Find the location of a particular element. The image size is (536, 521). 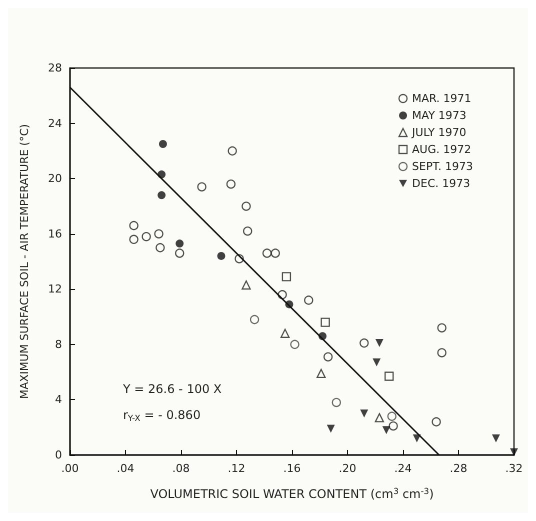

legend-label: JULY 1970 is located at coordinates (438, 132).